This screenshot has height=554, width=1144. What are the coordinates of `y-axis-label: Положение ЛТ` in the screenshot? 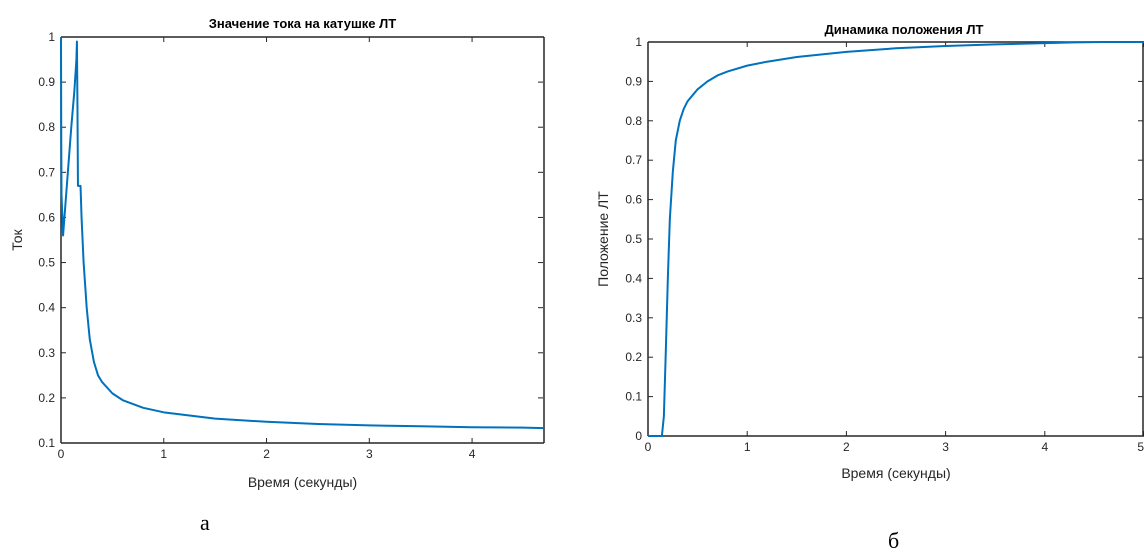 It's located at (603, 239).